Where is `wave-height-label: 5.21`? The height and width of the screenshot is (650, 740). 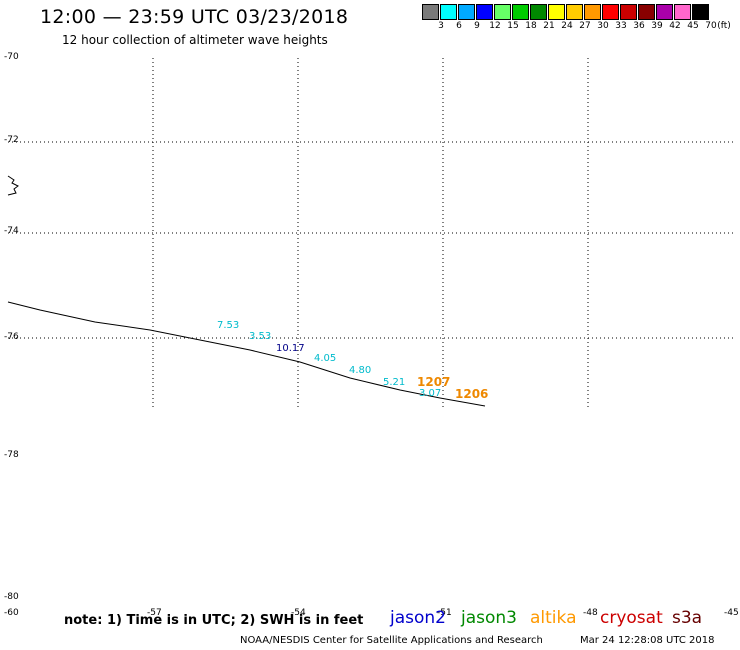
wave-height-label: 5.21 is located at coordinates (394, 382).